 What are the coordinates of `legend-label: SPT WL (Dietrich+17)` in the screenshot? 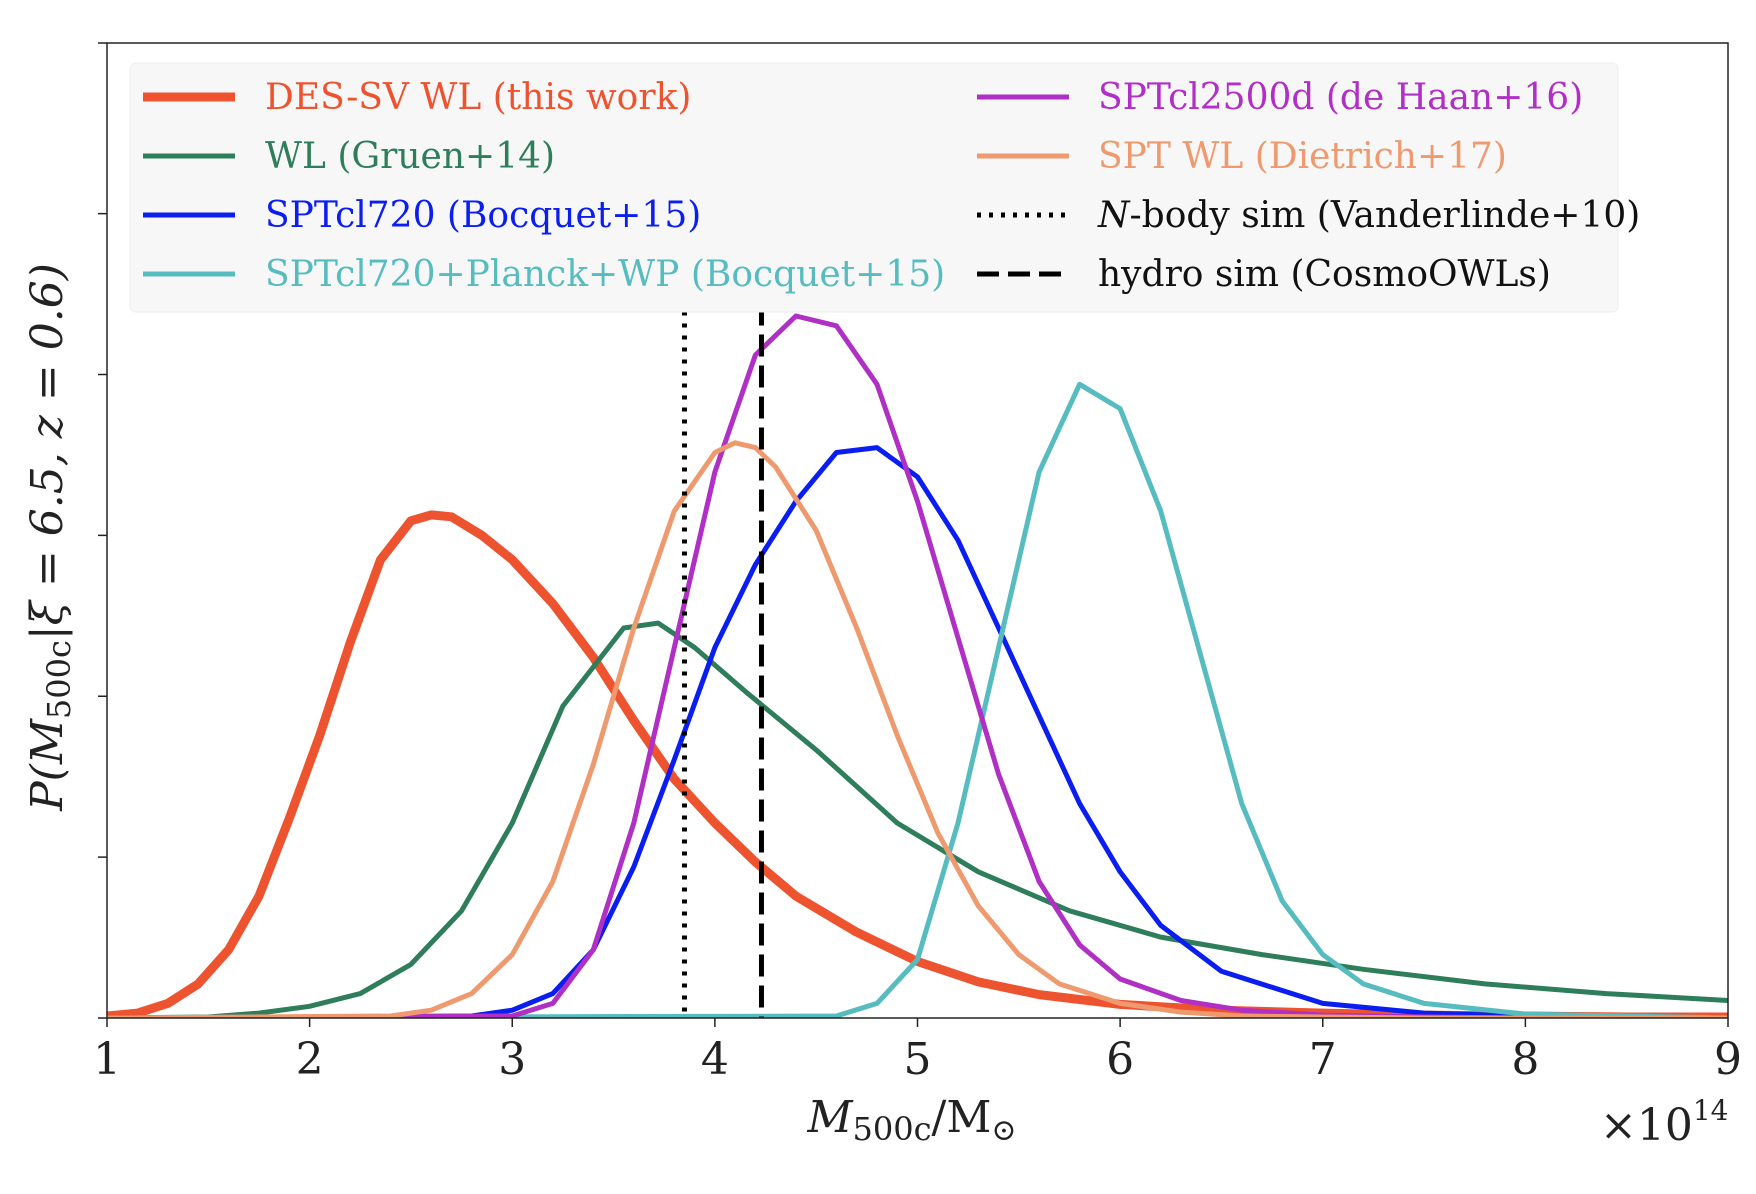 It's located at (1302, 156).